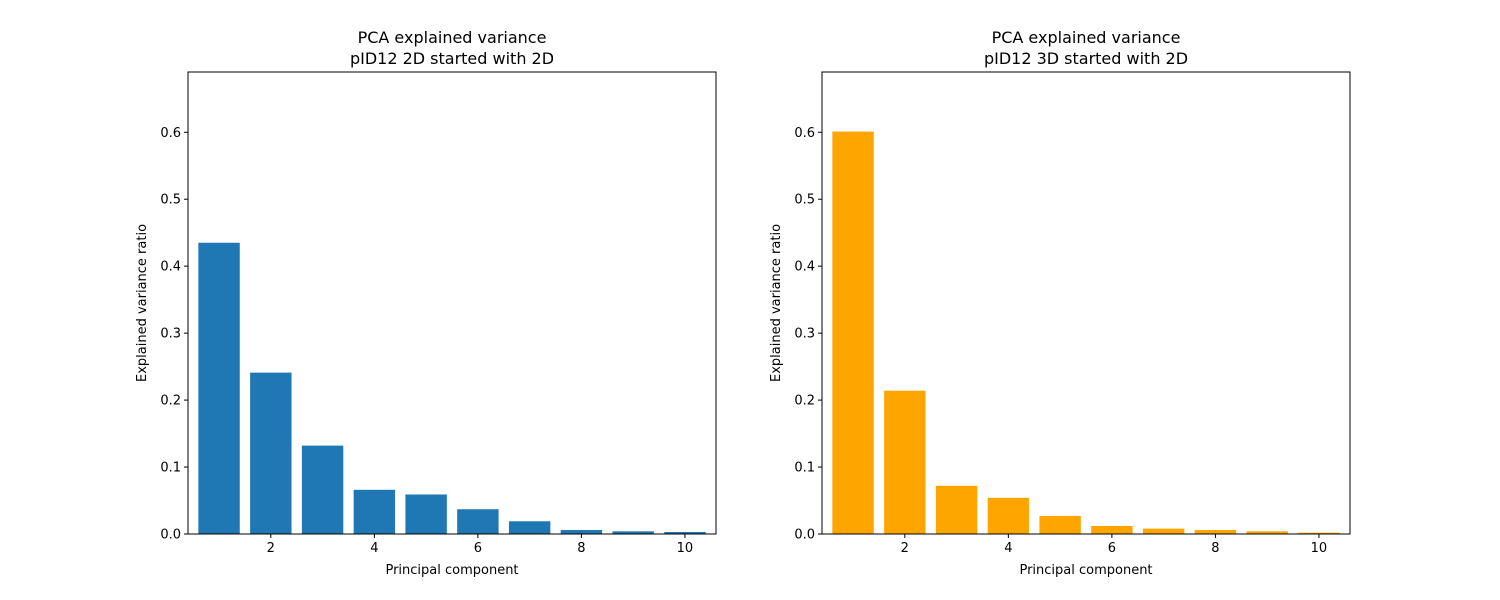  Describe the element at coordinates (1086, 58) in the screenshot. I see `chart-subtitle: pID12 3D started with 2D` at that location.